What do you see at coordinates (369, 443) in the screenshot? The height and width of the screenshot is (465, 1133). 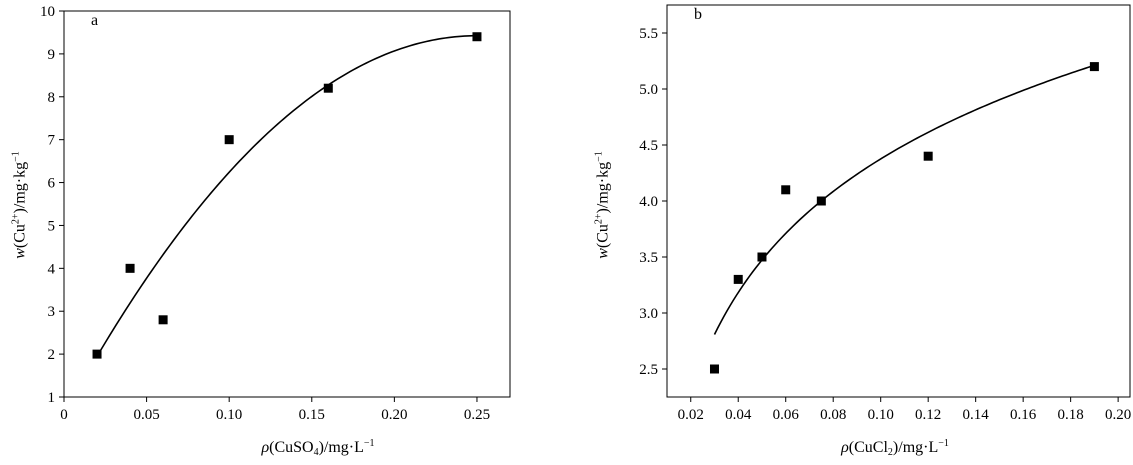 I see `chart-a-x-title-sup: −1` at bounding box center [369, 443].